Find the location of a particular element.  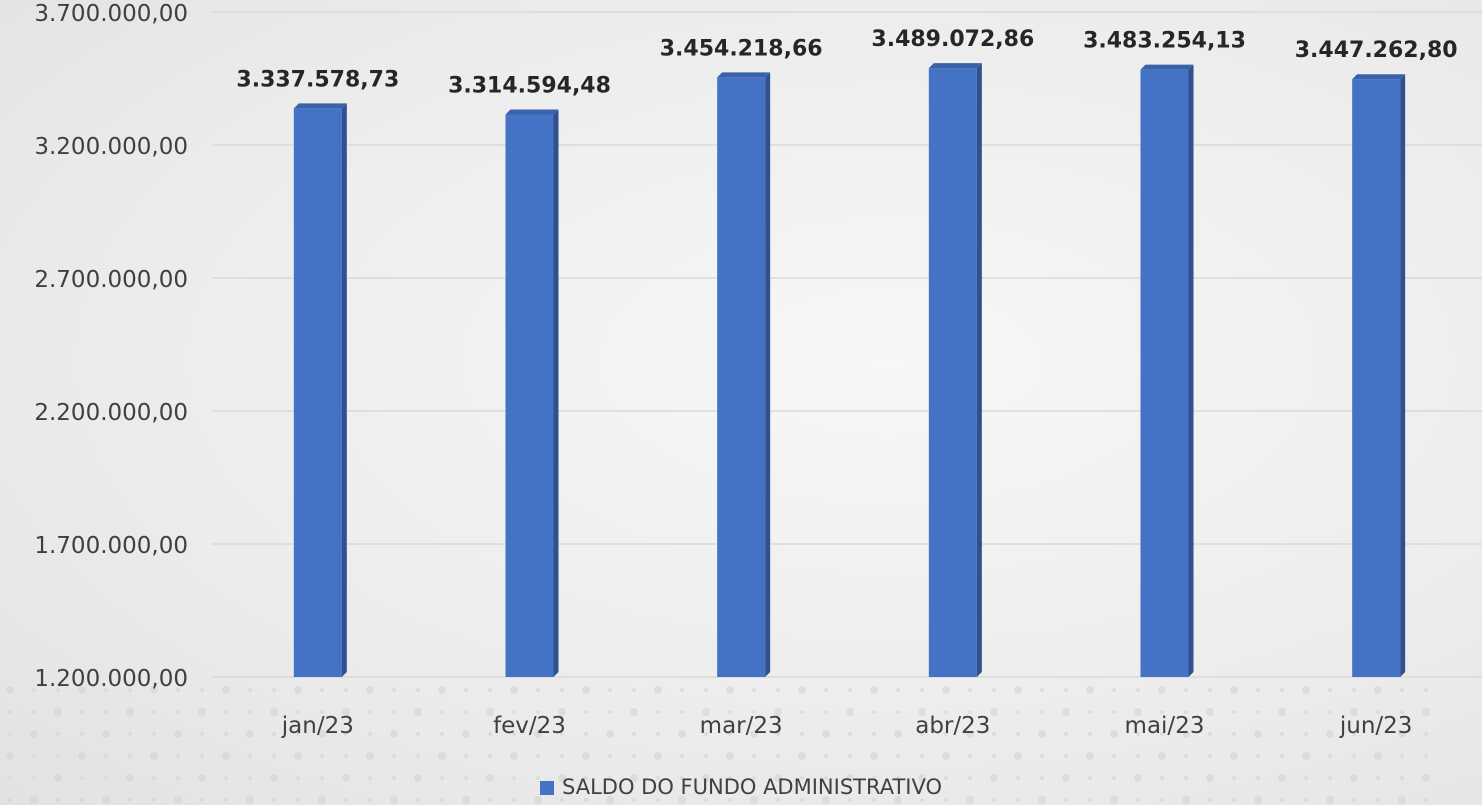

x-tick-label: mar/23 is located at coordinates (741, 726).